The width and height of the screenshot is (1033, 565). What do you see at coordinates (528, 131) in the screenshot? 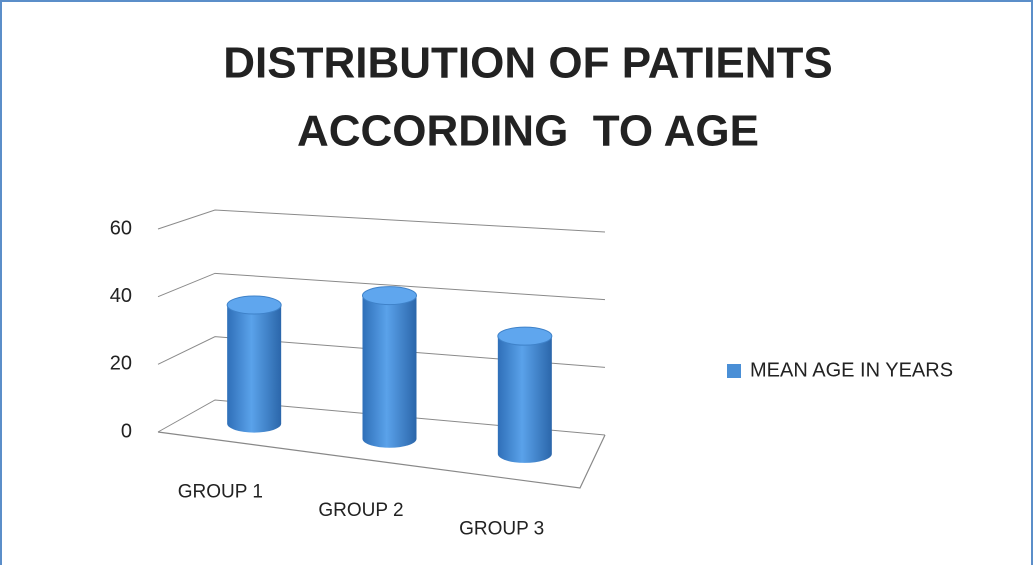
I see `chart-title: ACCORDING TO AGE` at bounding box center [528, 131].